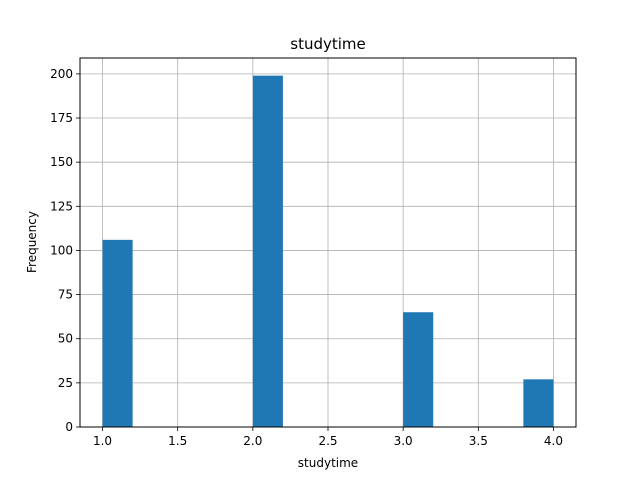 Image resolution: width=640 pixels, height=480 pixels. I want to click on x-axis-ticks: 1.0 1.5 2.0 2.5 3.0 3.5 4.0, so click(328, 437).